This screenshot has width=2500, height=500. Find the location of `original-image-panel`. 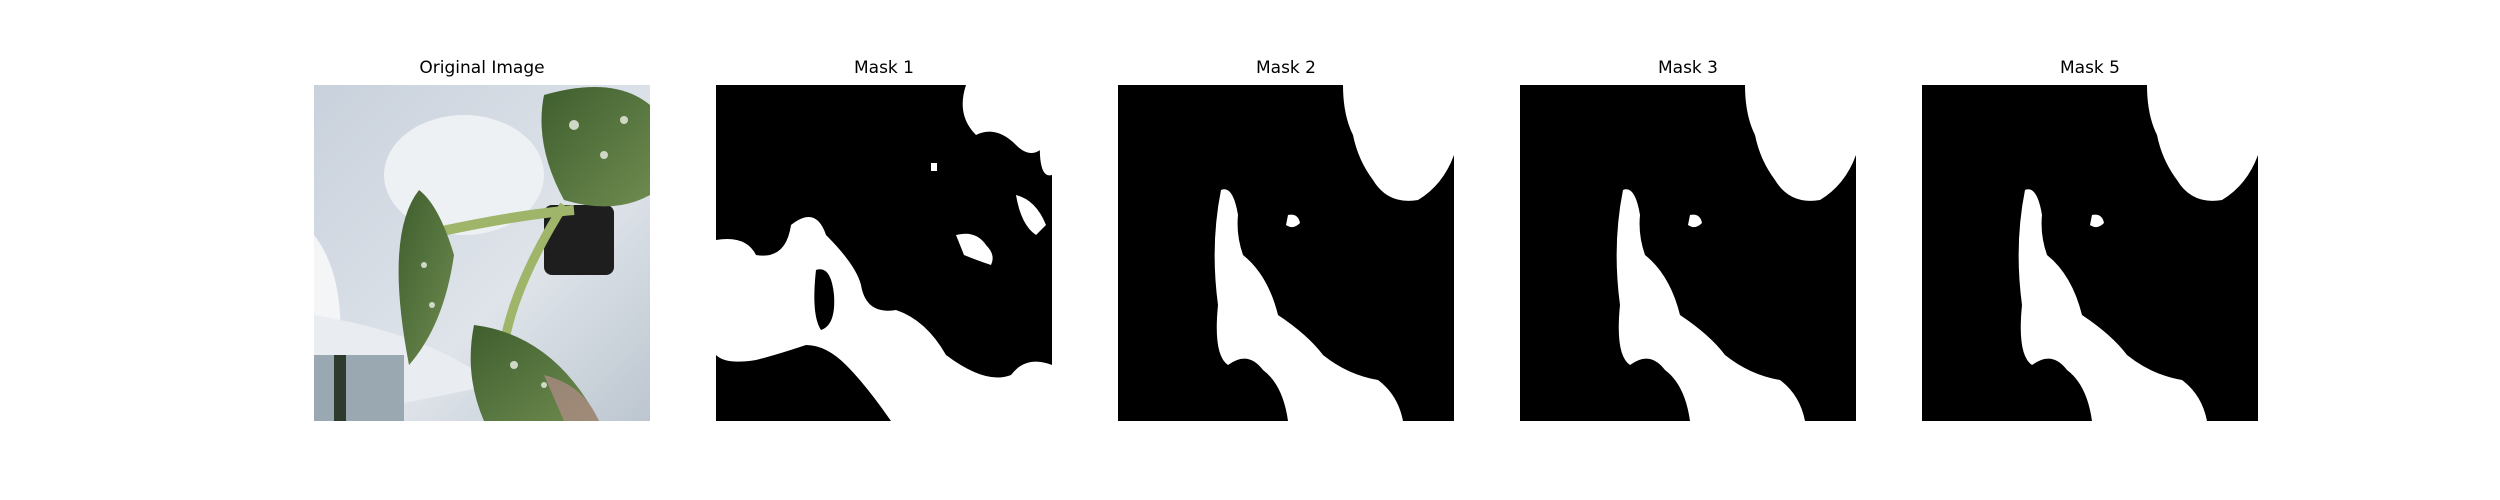

original-image-panel is located at coordinates (482, 253).